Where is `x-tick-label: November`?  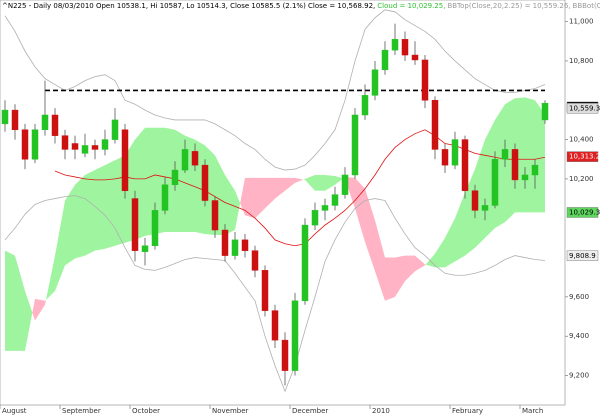 x-tick-label: November is located at coordinates (230, 411).